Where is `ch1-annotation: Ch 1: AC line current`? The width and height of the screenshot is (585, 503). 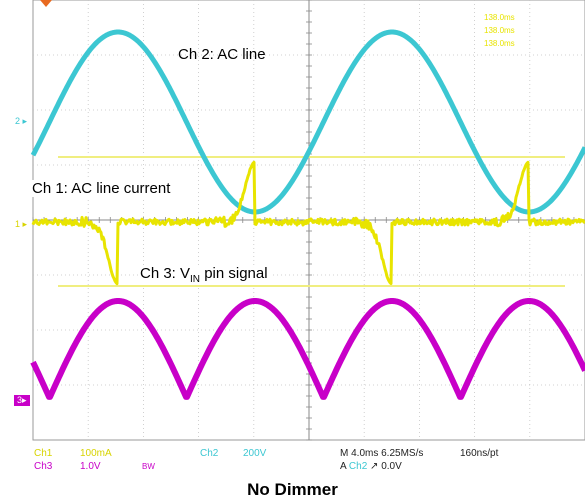
ch1-annotation: Ch 1: AC line current is located at coordinates (101, 188).